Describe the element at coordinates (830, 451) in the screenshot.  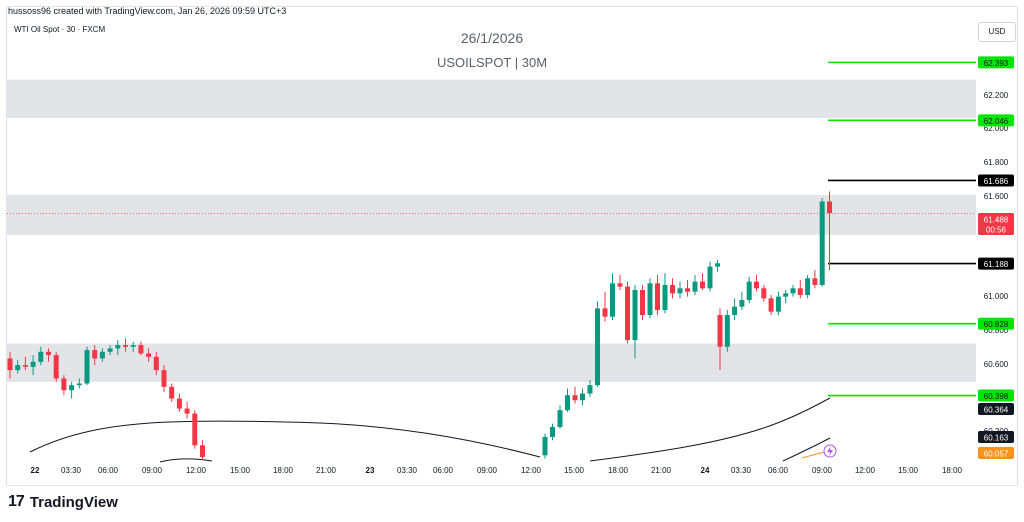
I see `lightning-icon` at that location.